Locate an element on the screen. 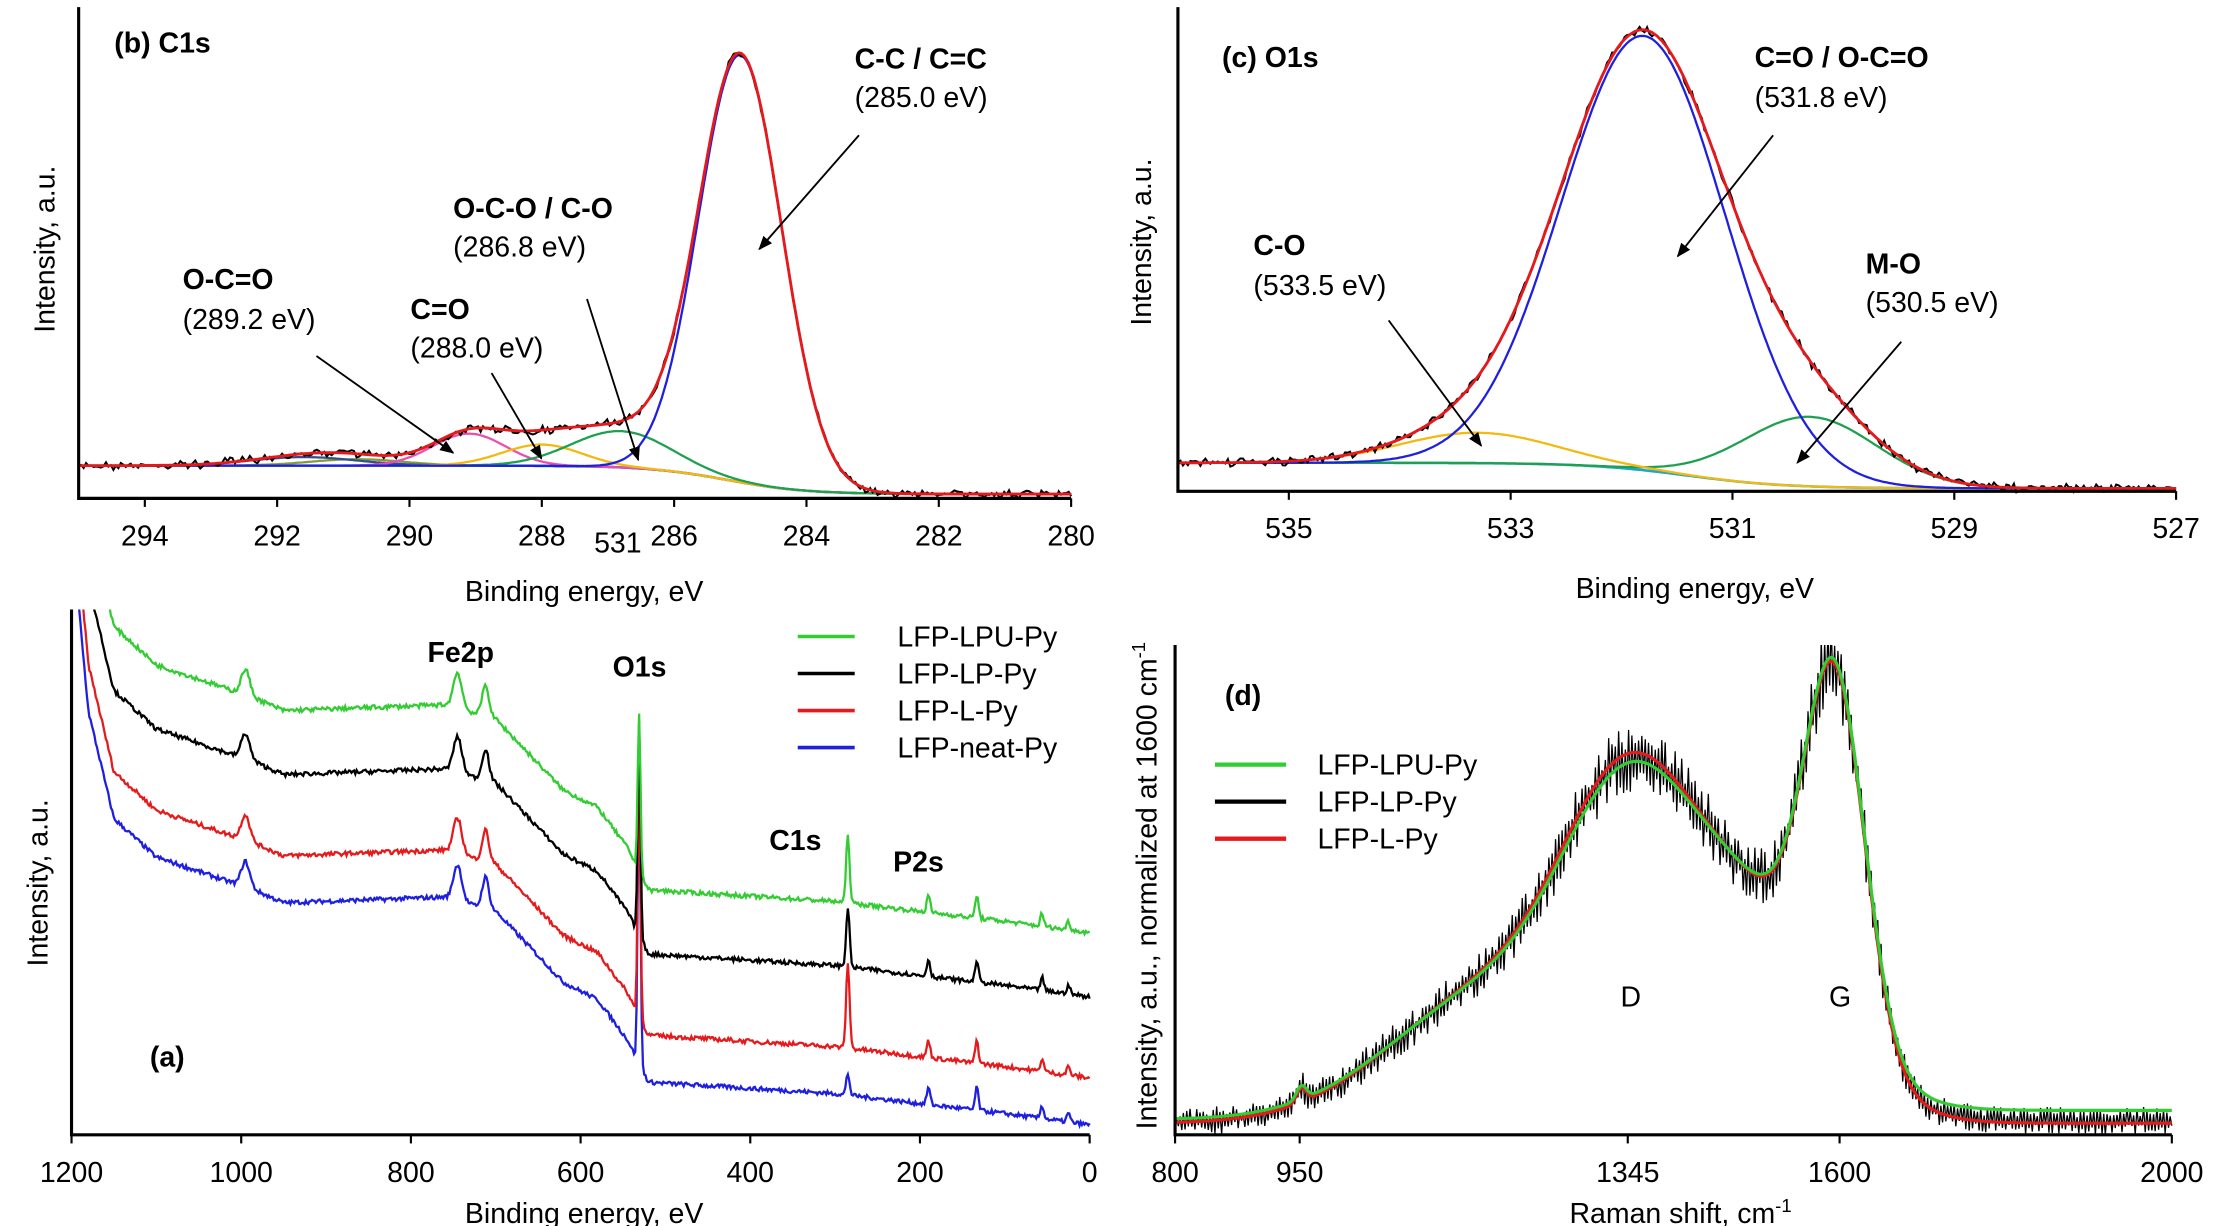 This screenshot has height=1226, width=2222. b-tick-label: 288 is located at coordinates (542, 536).